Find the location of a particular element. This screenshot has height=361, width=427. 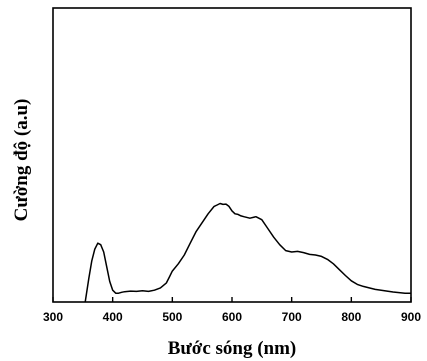

x-tick-label-600: 600 is located at coordinates (232, 317).